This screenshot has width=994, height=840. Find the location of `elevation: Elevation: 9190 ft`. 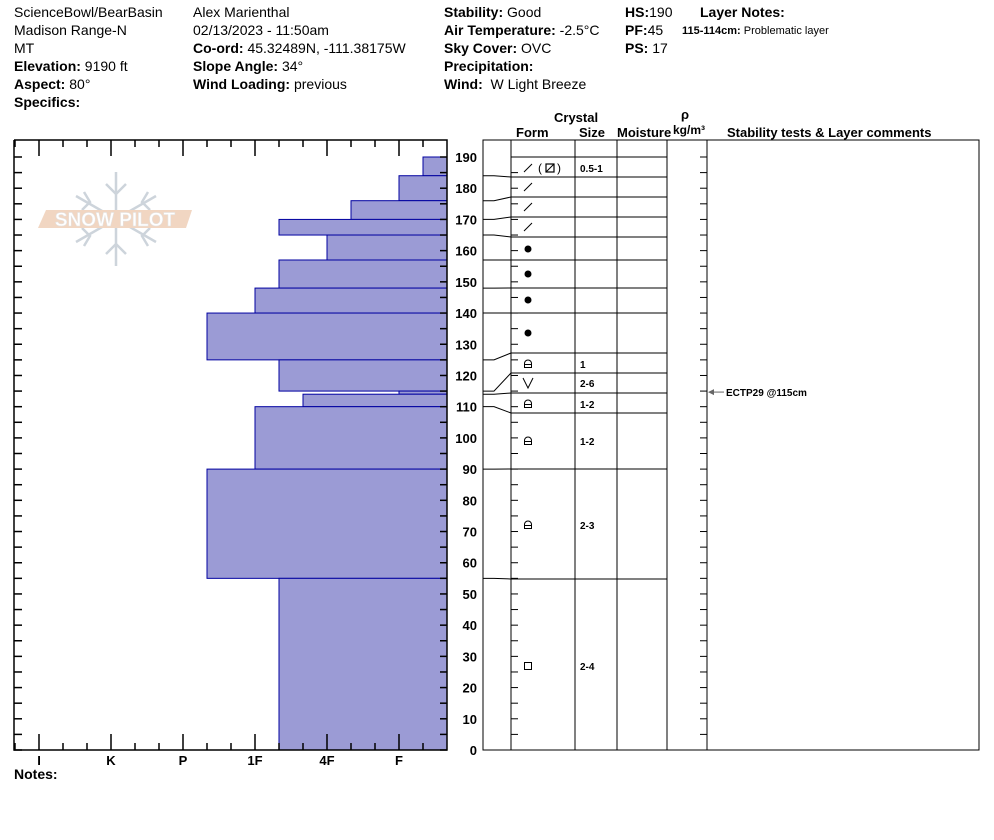

elevation: Elevation: 9190 ft is located at coordinates (71, 66).